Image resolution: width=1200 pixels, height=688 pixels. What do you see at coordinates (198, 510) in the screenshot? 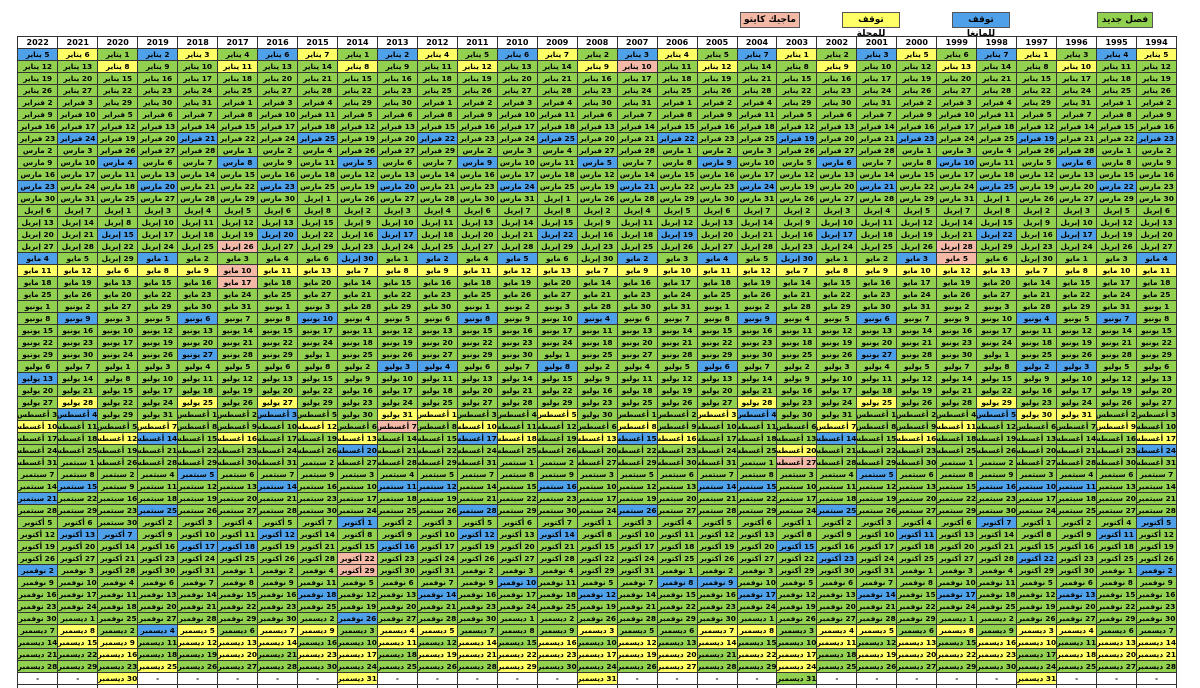
I see `date-cell: 26 سبتمبر` at bounding box center [198, 510].